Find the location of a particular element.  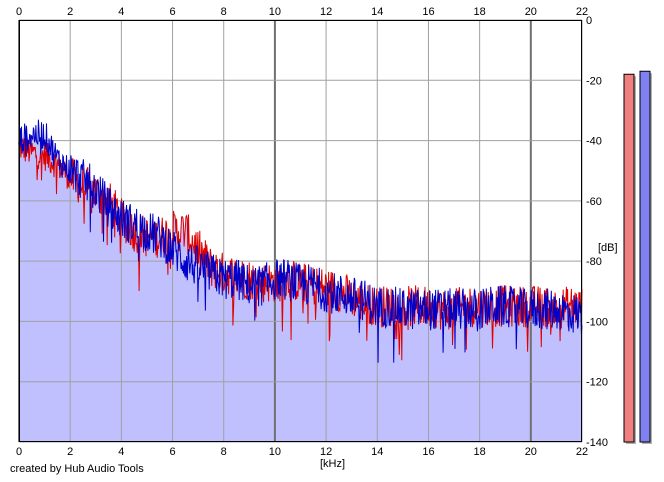

y-tick-label: -100 is located at coordinates (597, 322).